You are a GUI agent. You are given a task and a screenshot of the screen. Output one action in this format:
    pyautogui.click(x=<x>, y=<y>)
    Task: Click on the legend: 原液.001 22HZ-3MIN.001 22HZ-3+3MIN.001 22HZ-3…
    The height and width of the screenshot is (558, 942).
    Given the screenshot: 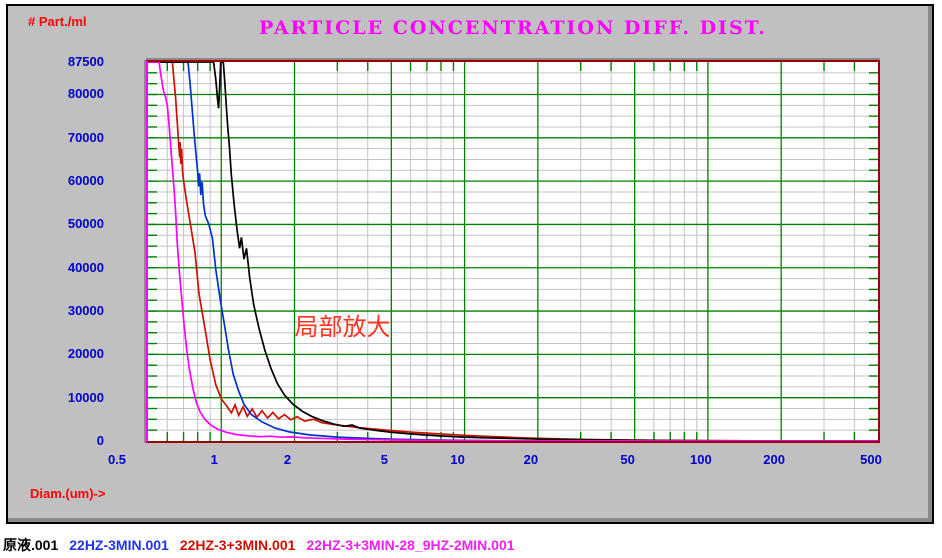 What is the action you would take?
    pyautogui.click(x=264, y=545)
    